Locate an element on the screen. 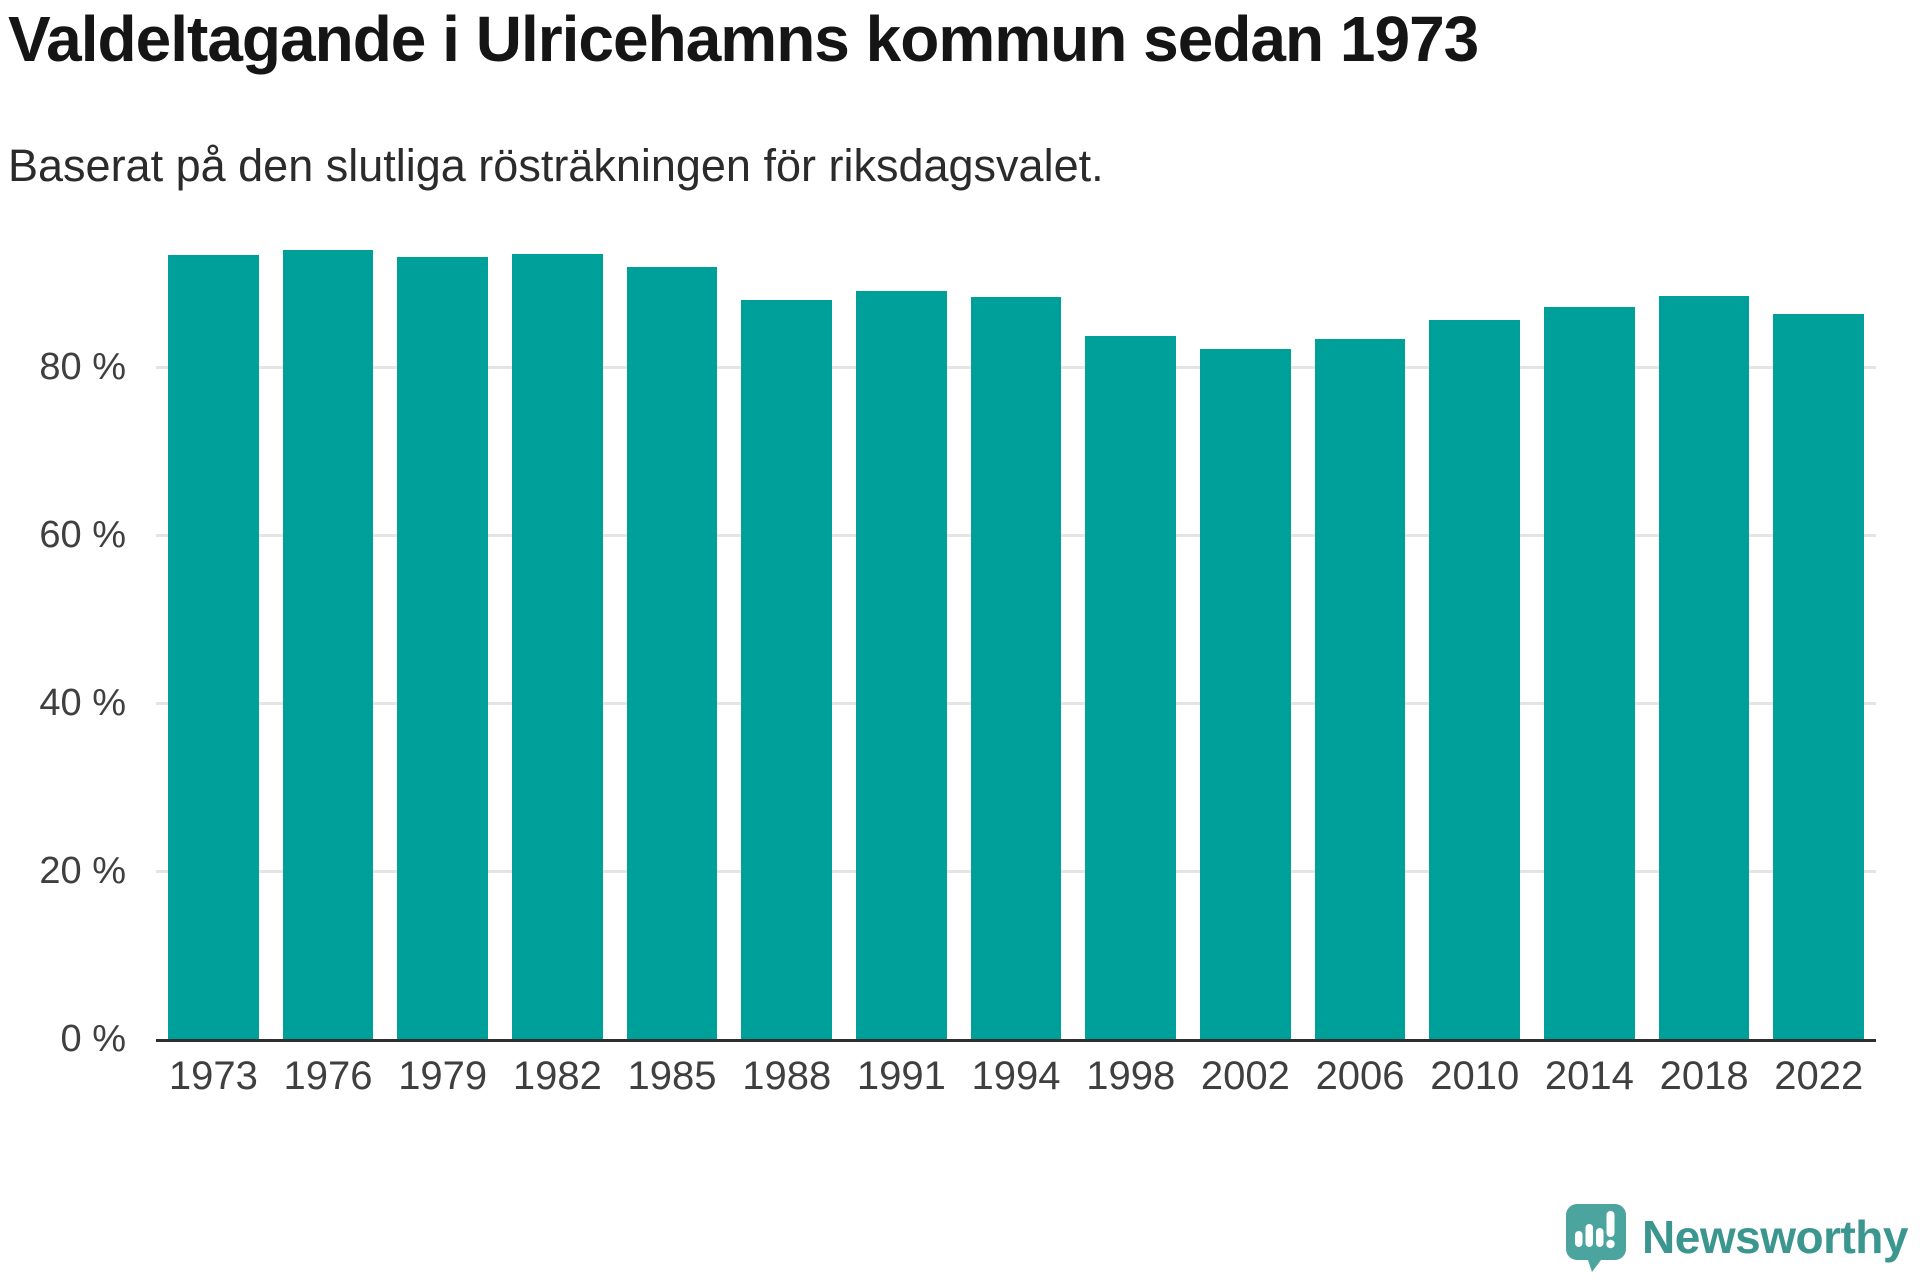 This screenshot has width=1920, height=1280. x-tick-label-1991: 1991 is located at coordinates (901, 1076).